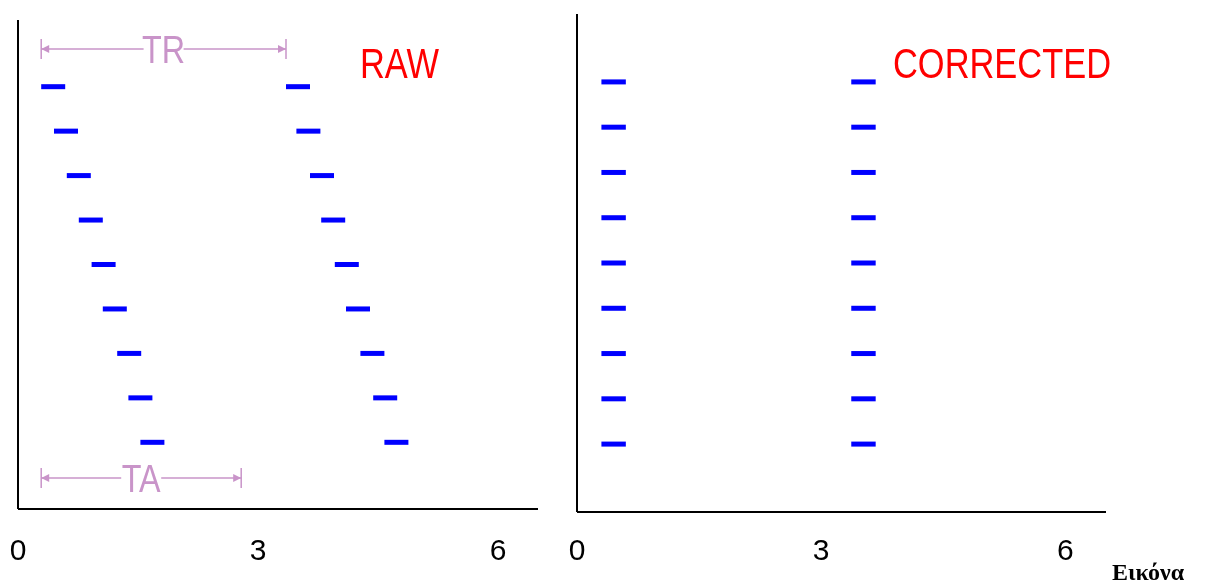 This screenshot has width=1209, height=584. Describe the element at coordinates (141, 478) in the screenshot. I see `annotation: TA` at that location.